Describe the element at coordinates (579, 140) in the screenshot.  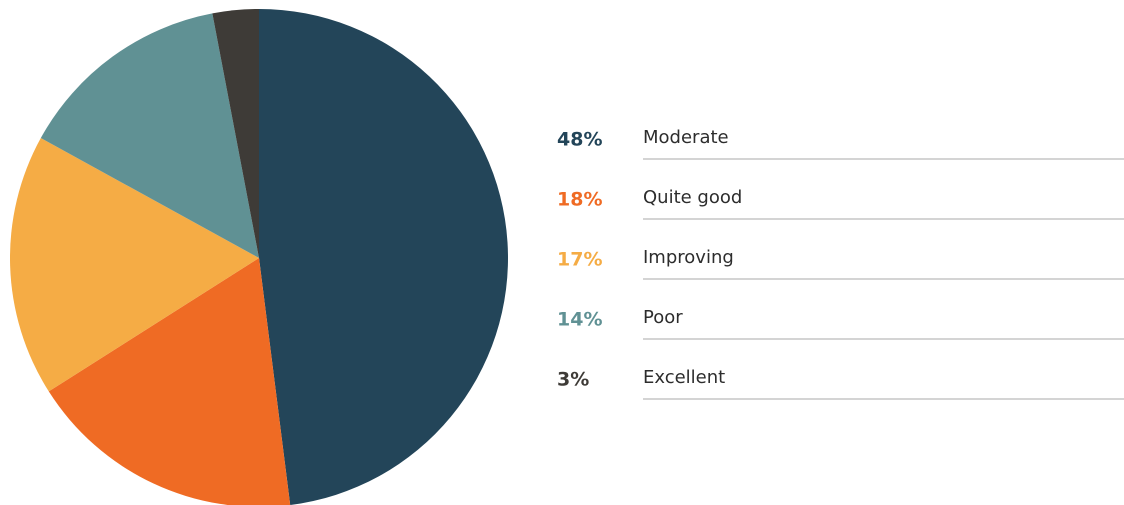
I see `legend-value: 48%` at that location.